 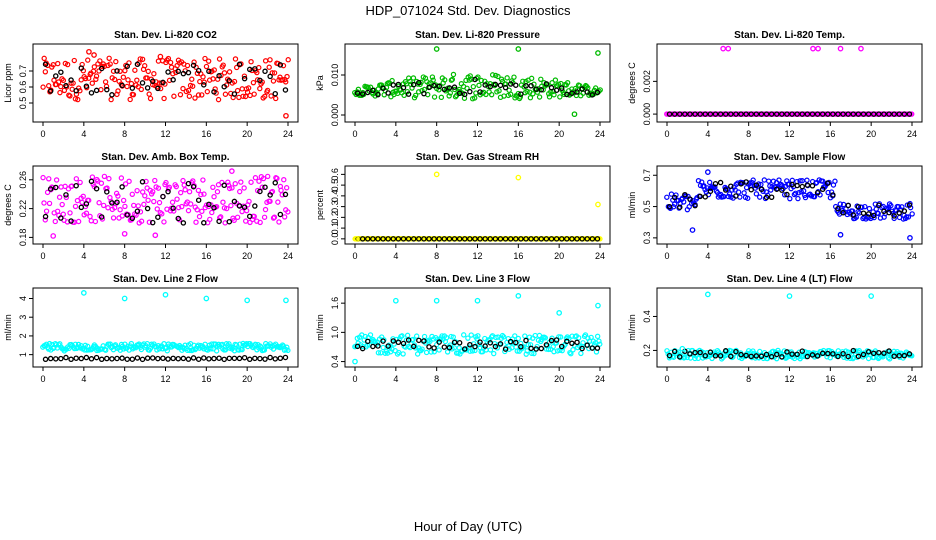 What do you see at coordinates (335, 332) in the screenshot?
I see `y-tick-label: 1.0` at bounding box center [335, 332].